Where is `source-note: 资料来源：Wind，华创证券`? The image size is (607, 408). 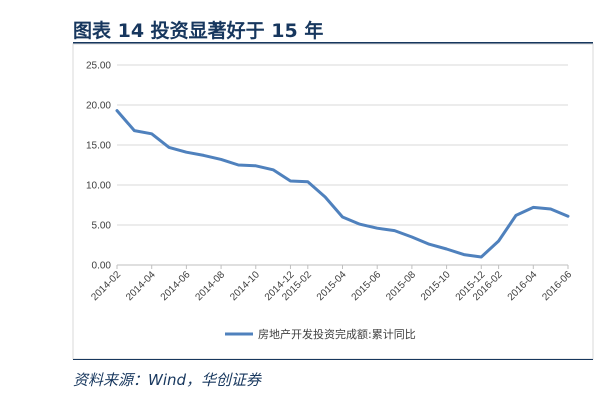 source-note: 资料来源：Wind，华创证券 is located at coordinates (167, 380).